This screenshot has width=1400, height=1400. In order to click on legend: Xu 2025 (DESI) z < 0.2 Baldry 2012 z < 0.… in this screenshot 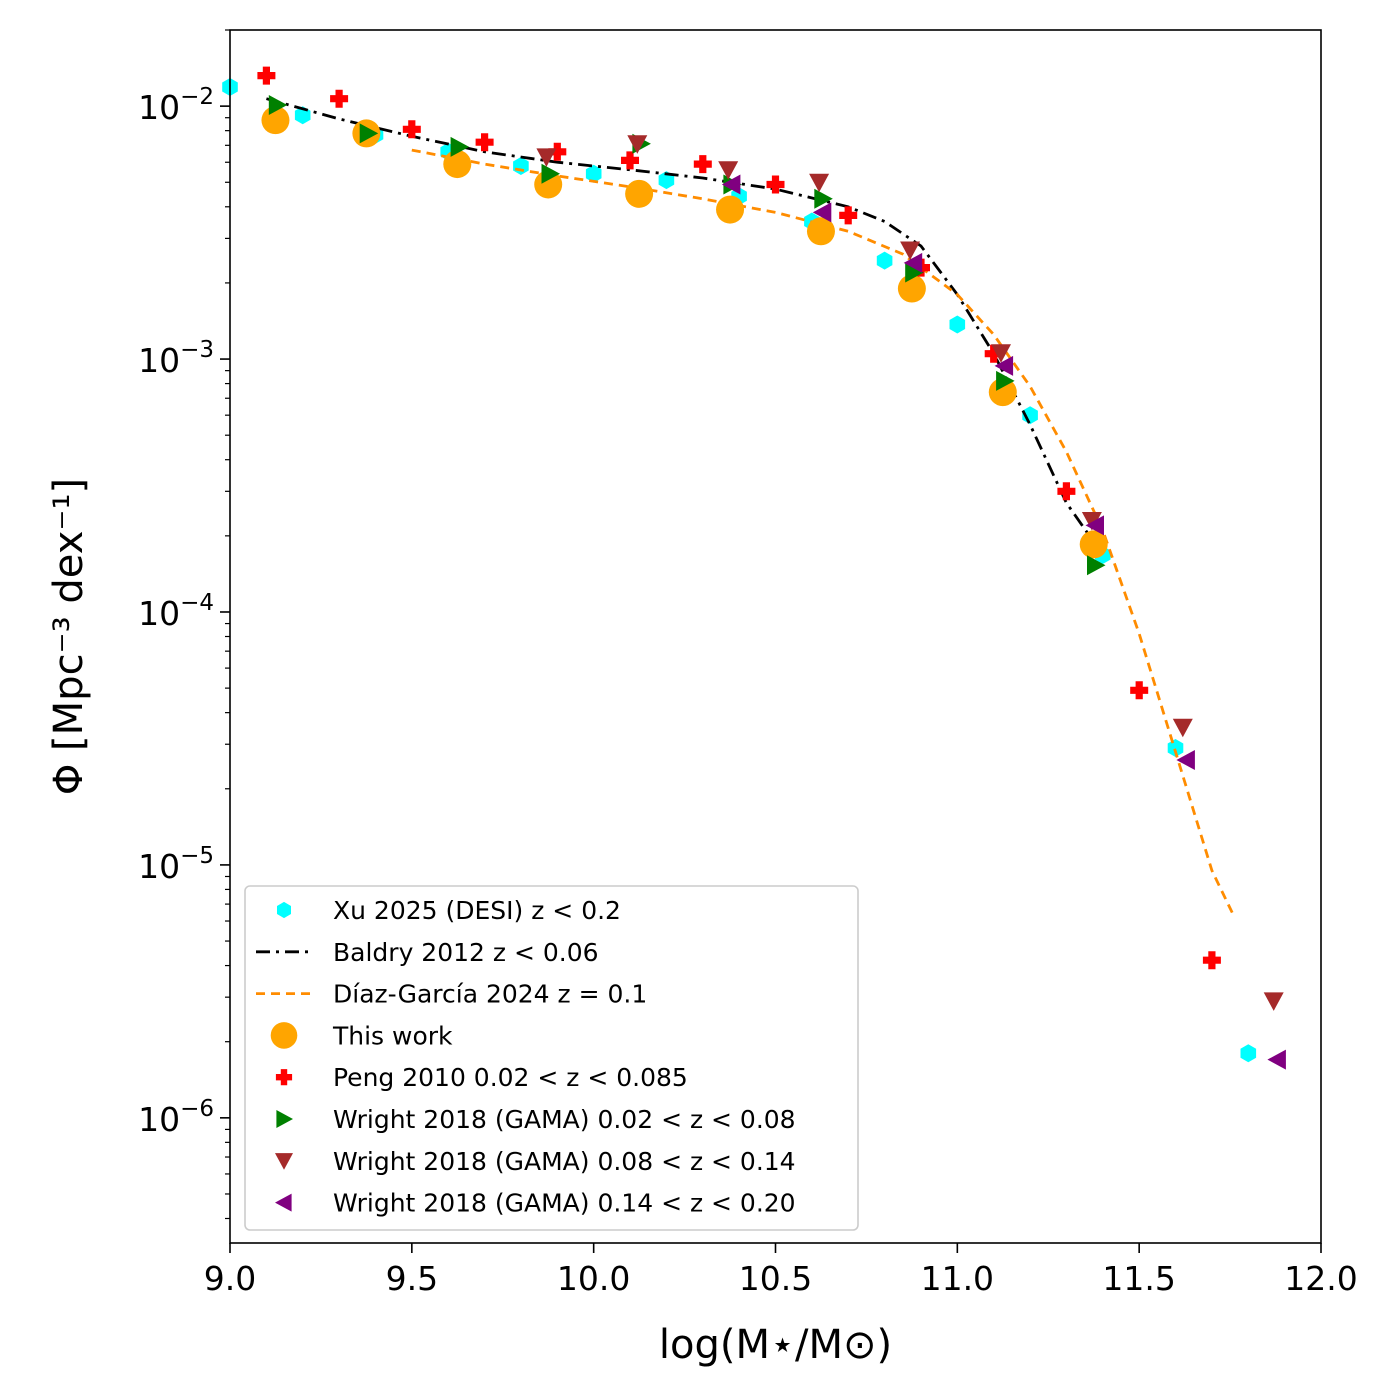, I will do `click(551, 1058)`.